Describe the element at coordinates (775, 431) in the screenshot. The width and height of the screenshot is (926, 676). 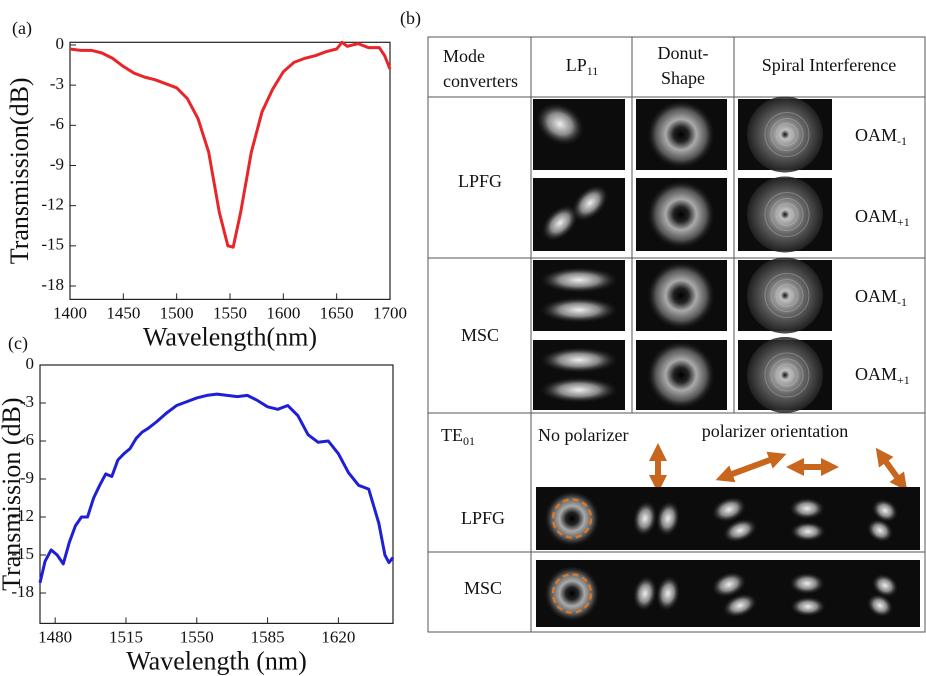
I see `annotation: polarizer orientation` at that location.